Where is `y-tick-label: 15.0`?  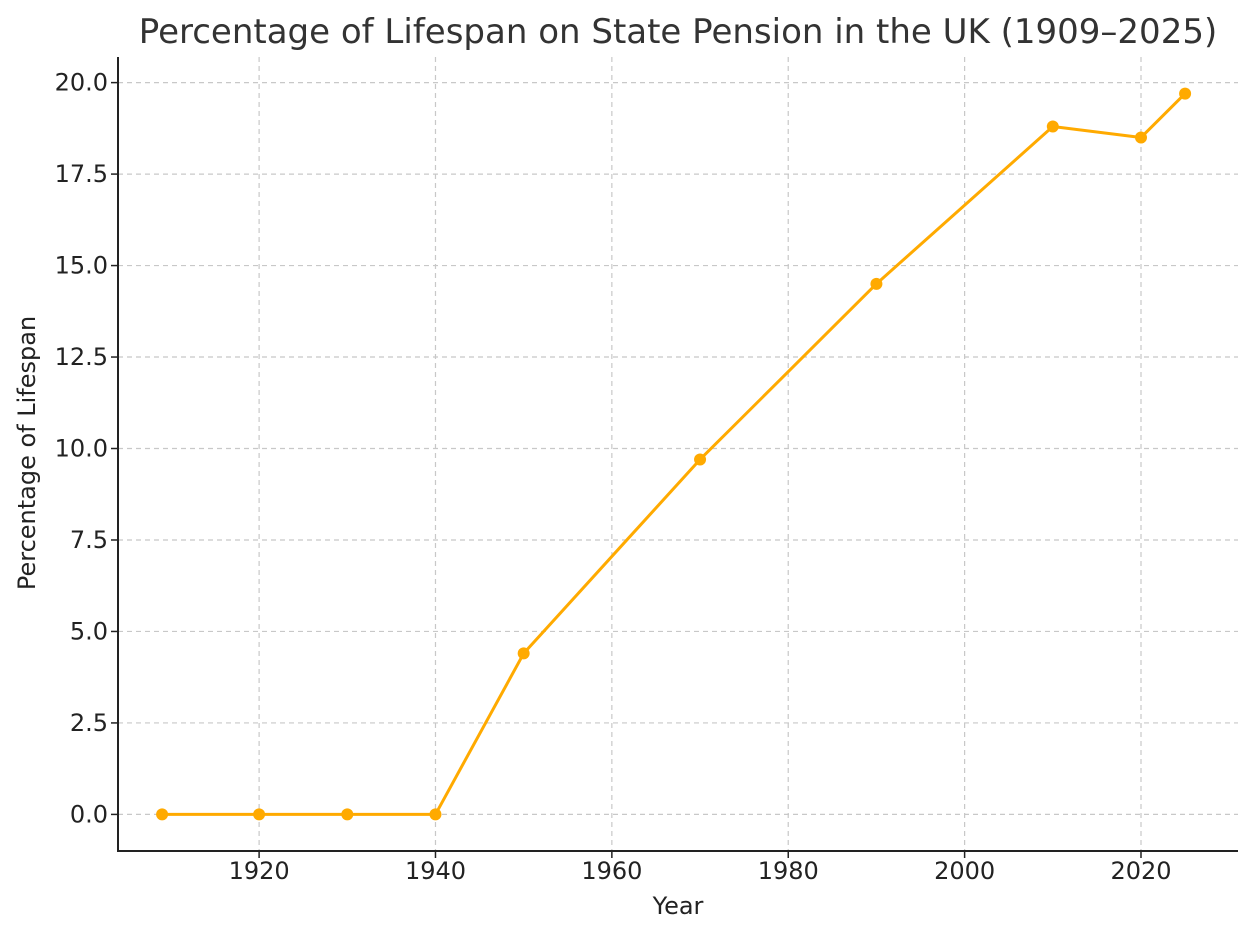 y-tick-label: 15.0 is located at coordinates (81, 266).